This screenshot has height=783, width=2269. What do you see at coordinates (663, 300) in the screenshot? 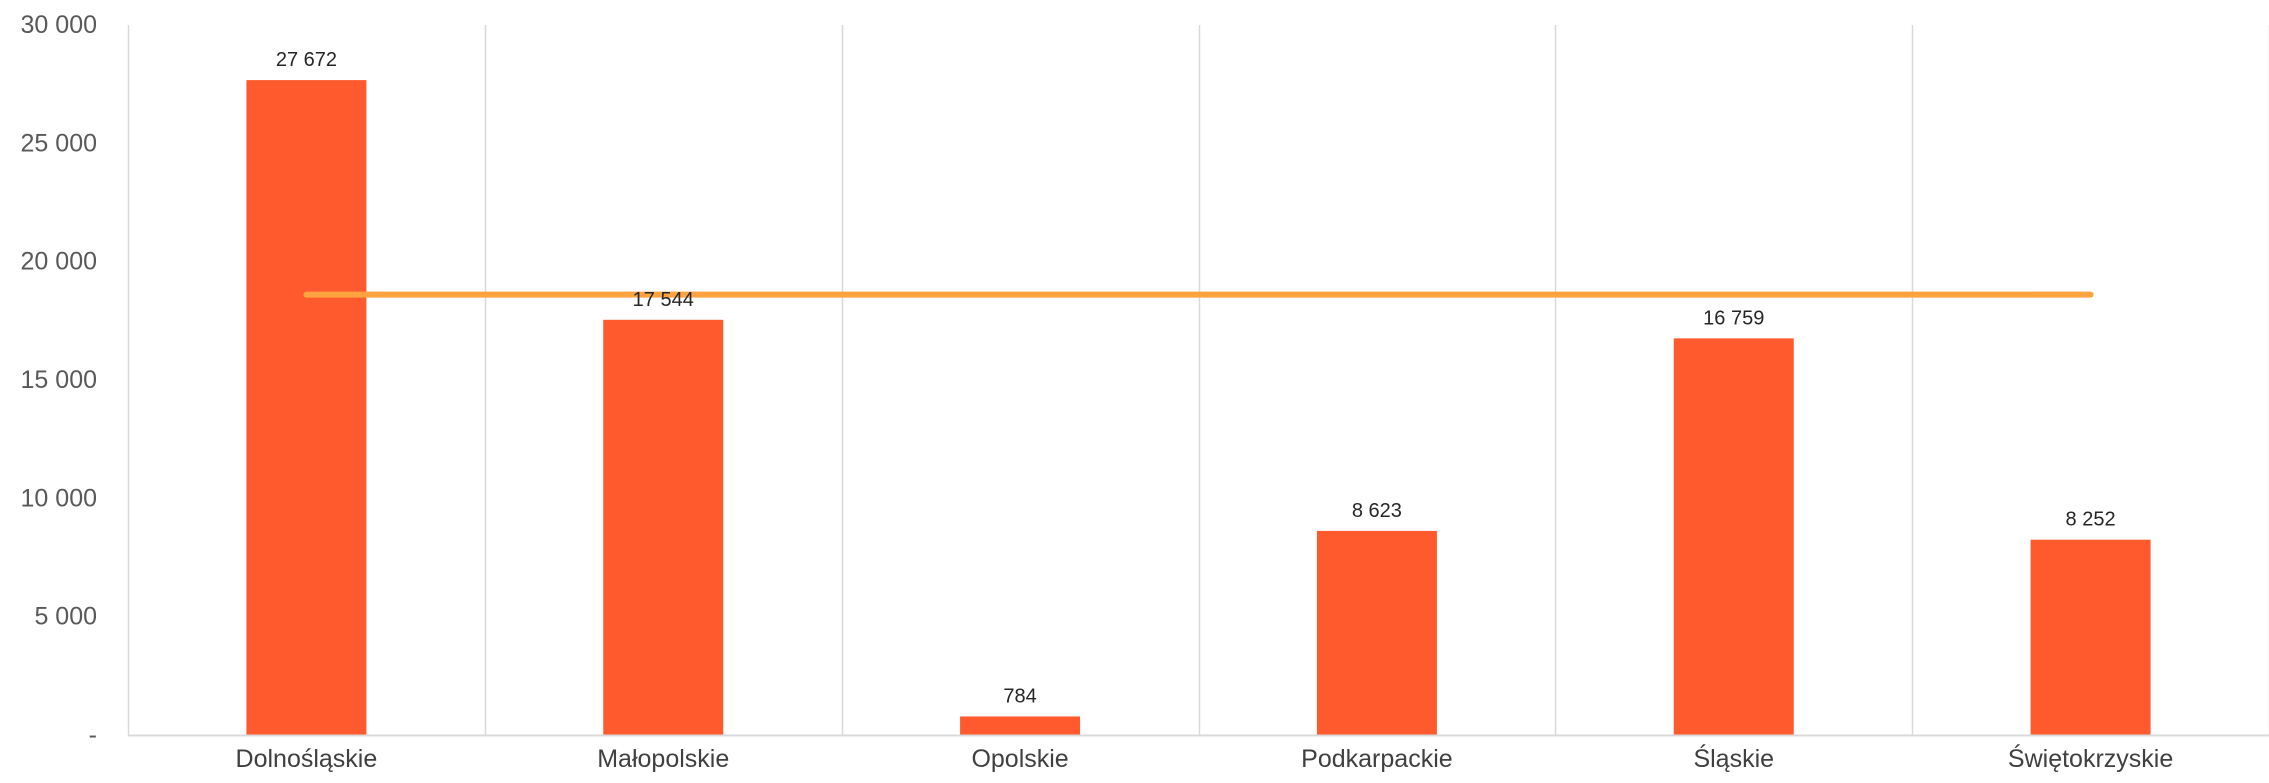
I see `data-label: 17 544` at bounding box center [663, 300].